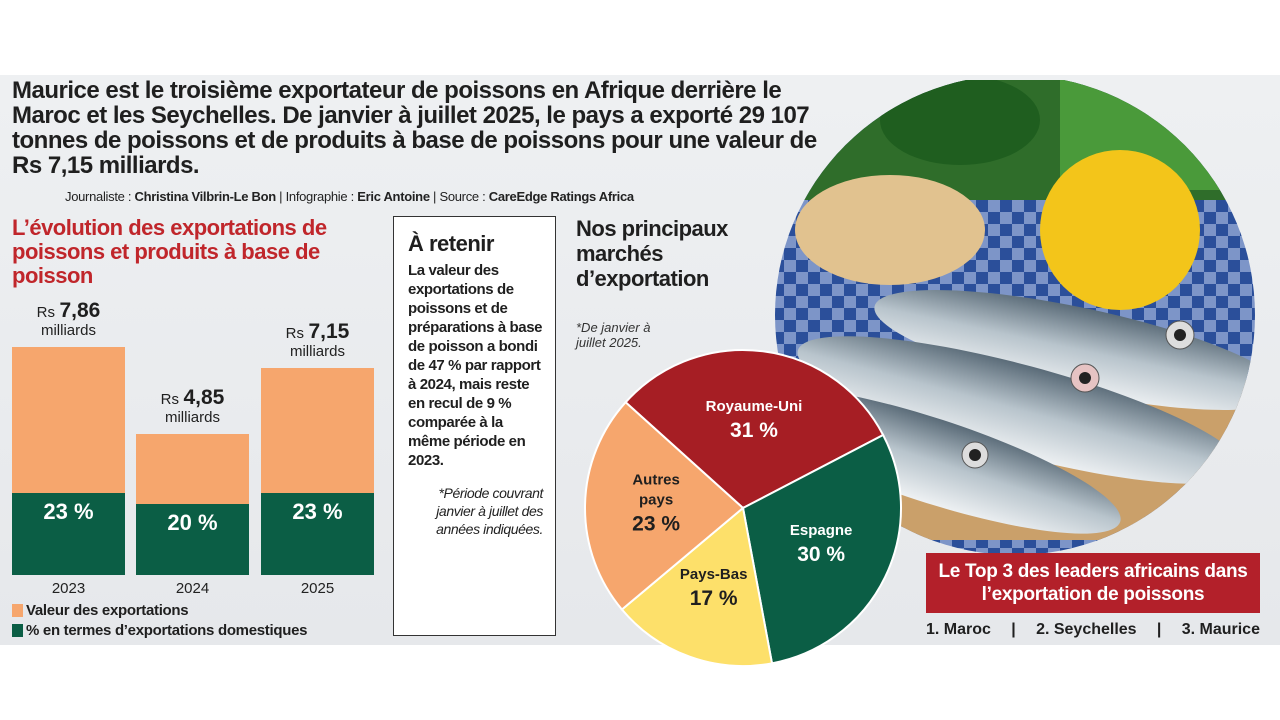 Image resolution: width=1280 pixels, height=720 pixels. I want to click on top3-list: 1. Maroc | 2. Seychelles | 3. Maurice, so click(1093, 630).